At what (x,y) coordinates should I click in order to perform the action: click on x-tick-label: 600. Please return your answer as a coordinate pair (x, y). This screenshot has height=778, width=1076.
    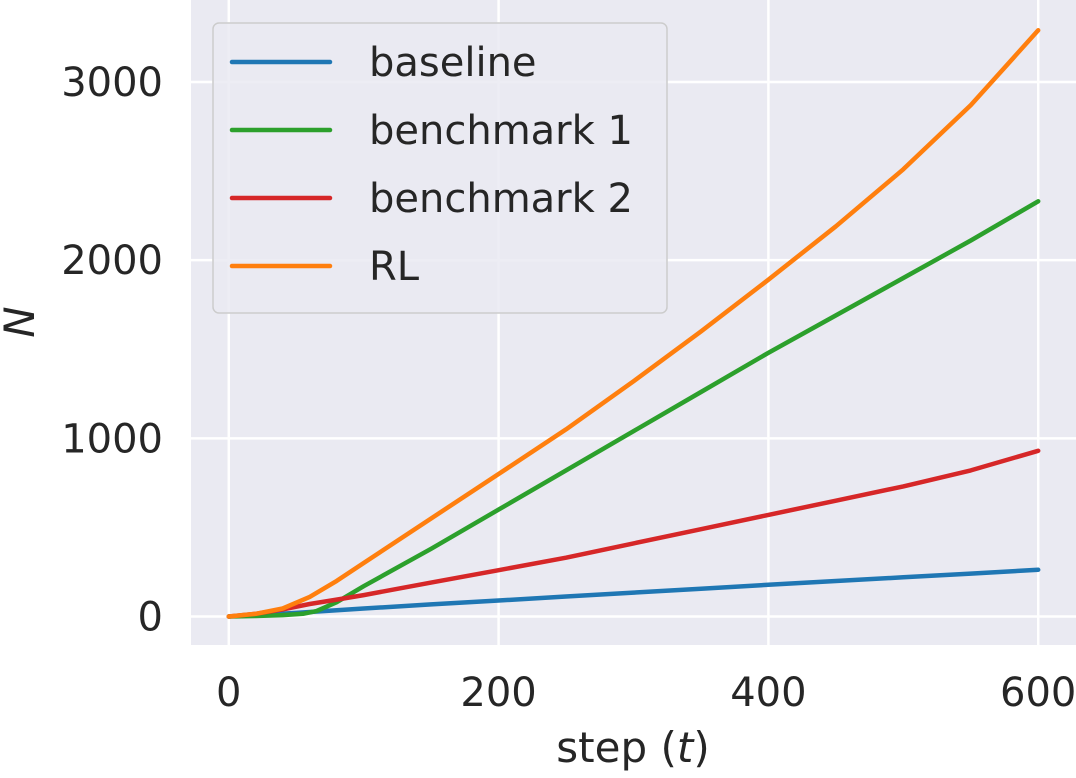
    Looking at the image, I should click on (1038, 693).